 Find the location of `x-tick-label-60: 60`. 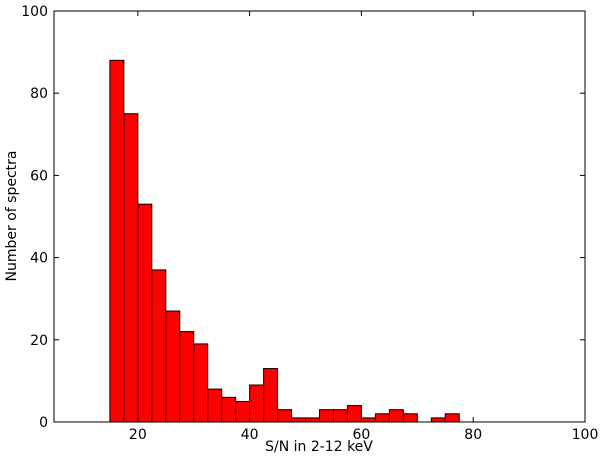

x-tick-label-60: 60 is located at coordinates (362, 435).